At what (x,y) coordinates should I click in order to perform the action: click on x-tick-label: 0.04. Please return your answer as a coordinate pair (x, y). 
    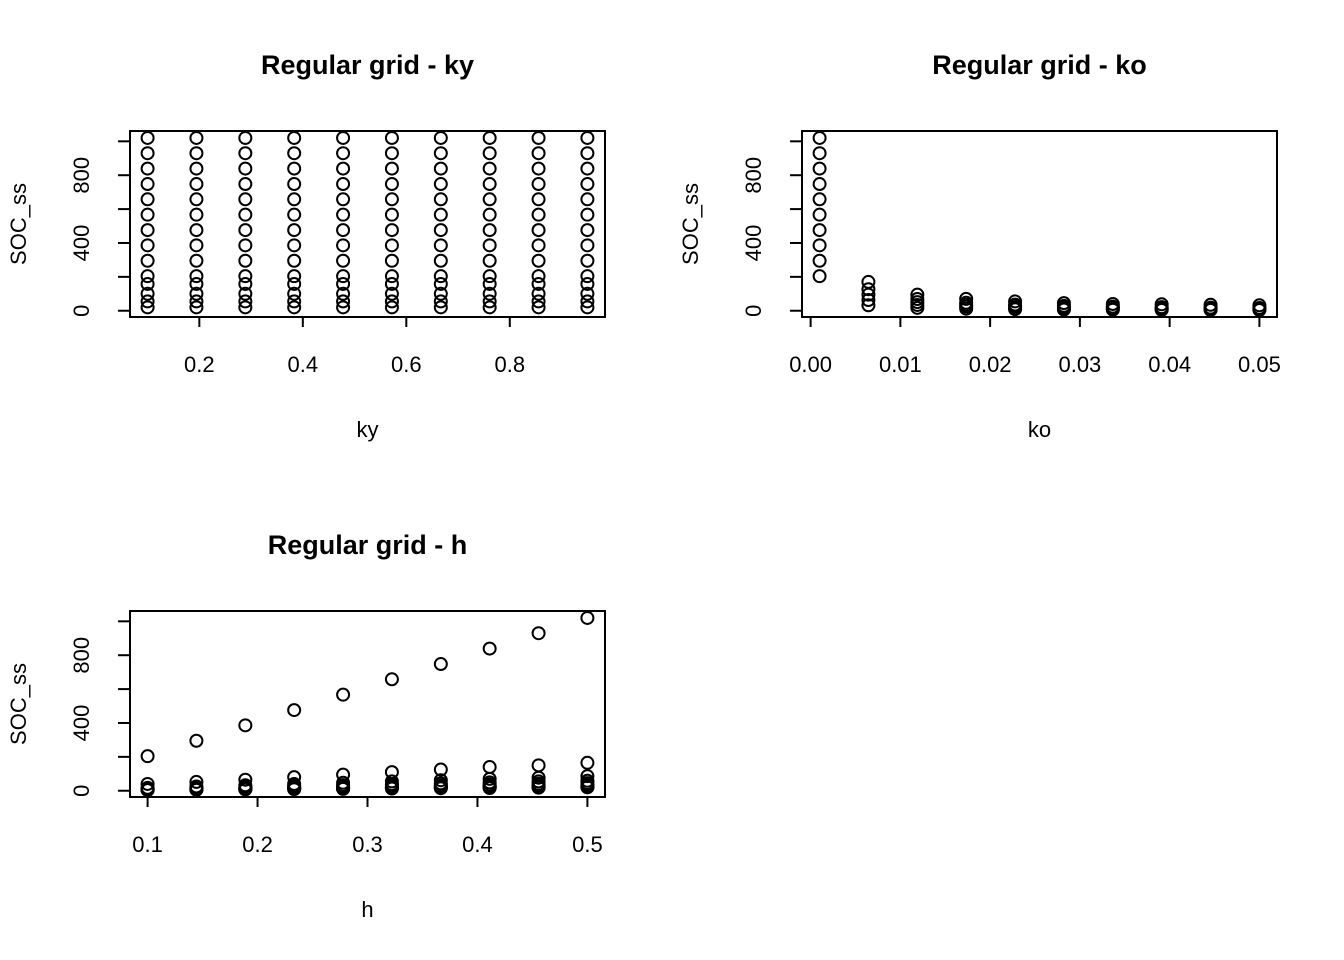
    Looking at the image, I should click on (1169, 364).